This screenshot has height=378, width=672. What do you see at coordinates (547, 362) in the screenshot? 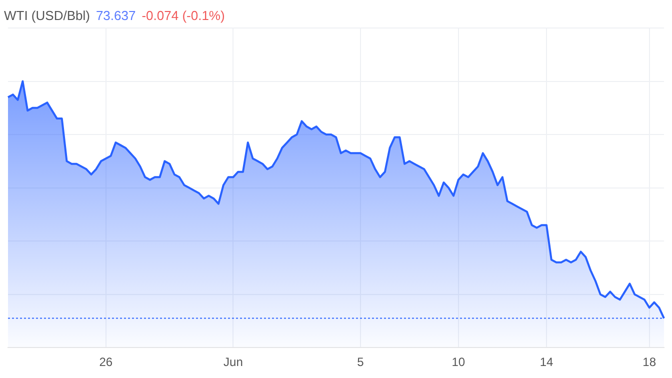
I see `x-tick-label: 14` at bounding box center [547, 362].